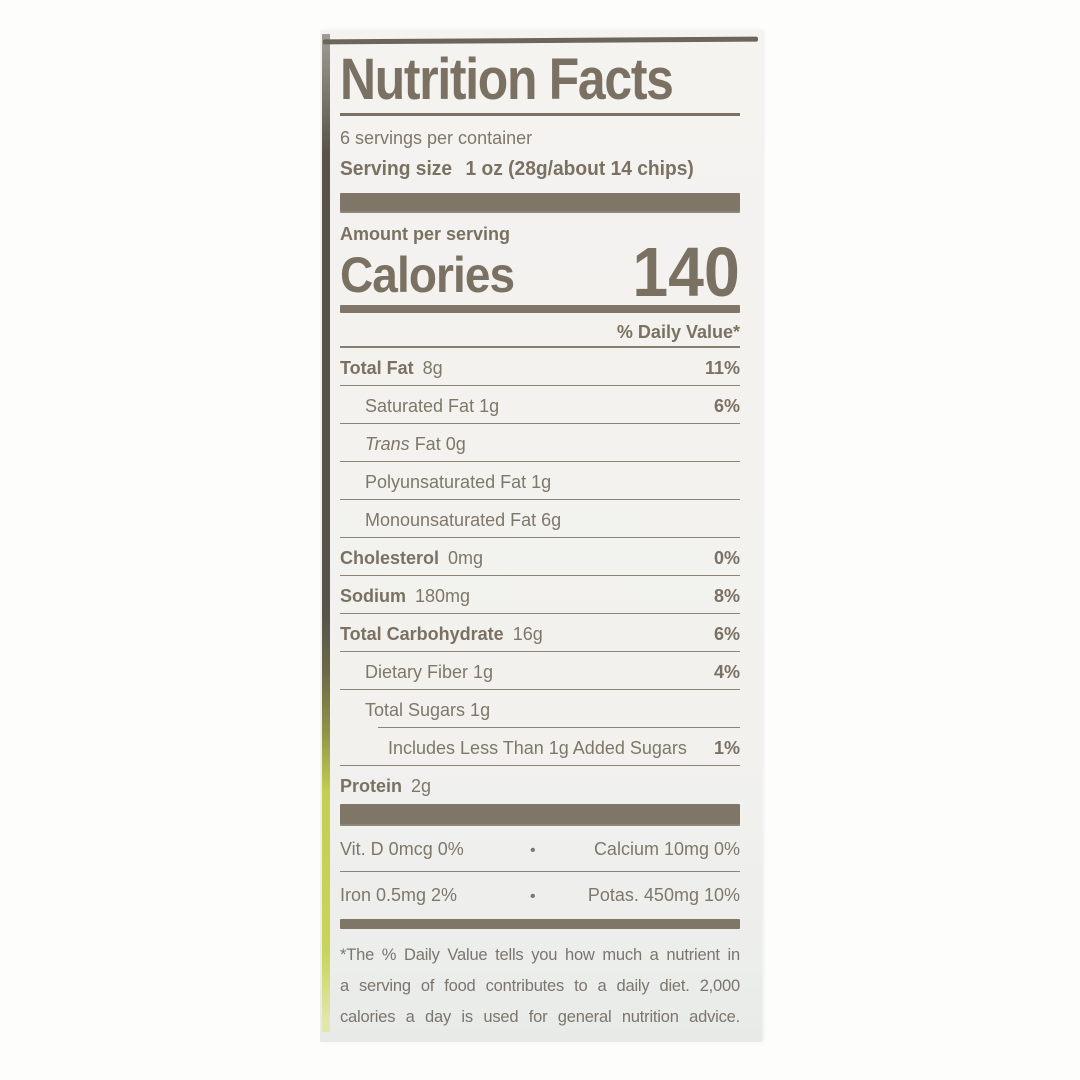 The image size is (1080, 1080). Describe the element at coordinates (387, 444) in the screenshot. I see `nutrient-name-italic: Trans` at that location.